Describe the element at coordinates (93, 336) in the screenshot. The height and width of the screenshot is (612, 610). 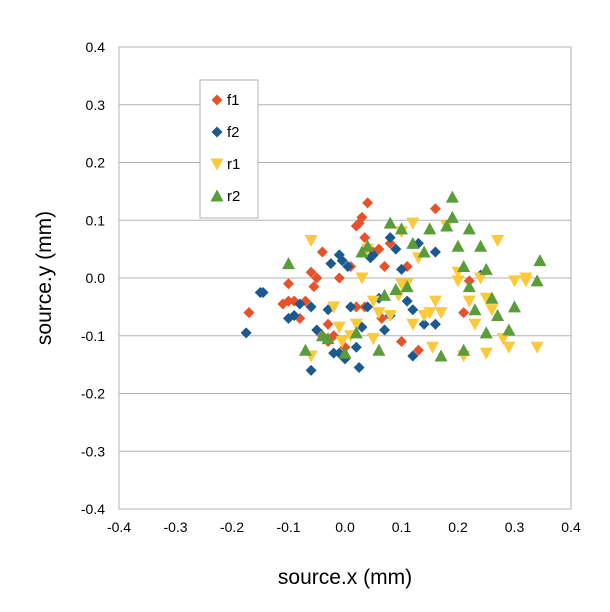
I see `y-tick-label: -0.1` at that location.